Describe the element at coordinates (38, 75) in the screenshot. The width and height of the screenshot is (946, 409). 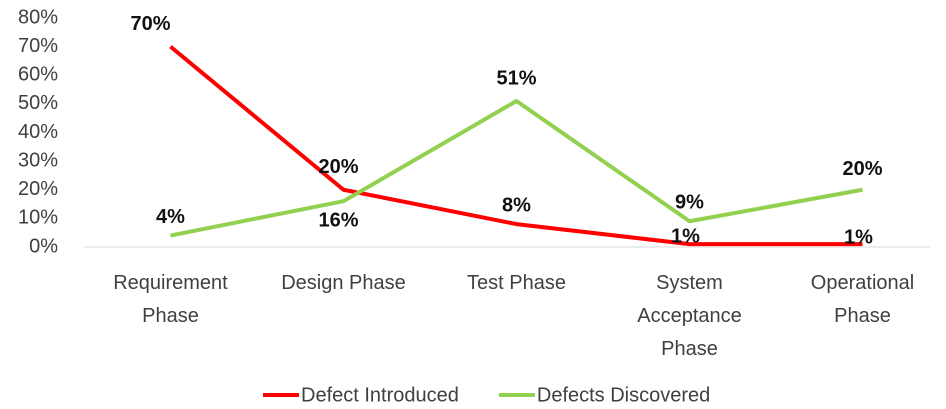
I see `y-tick-label: 60%` at that location.